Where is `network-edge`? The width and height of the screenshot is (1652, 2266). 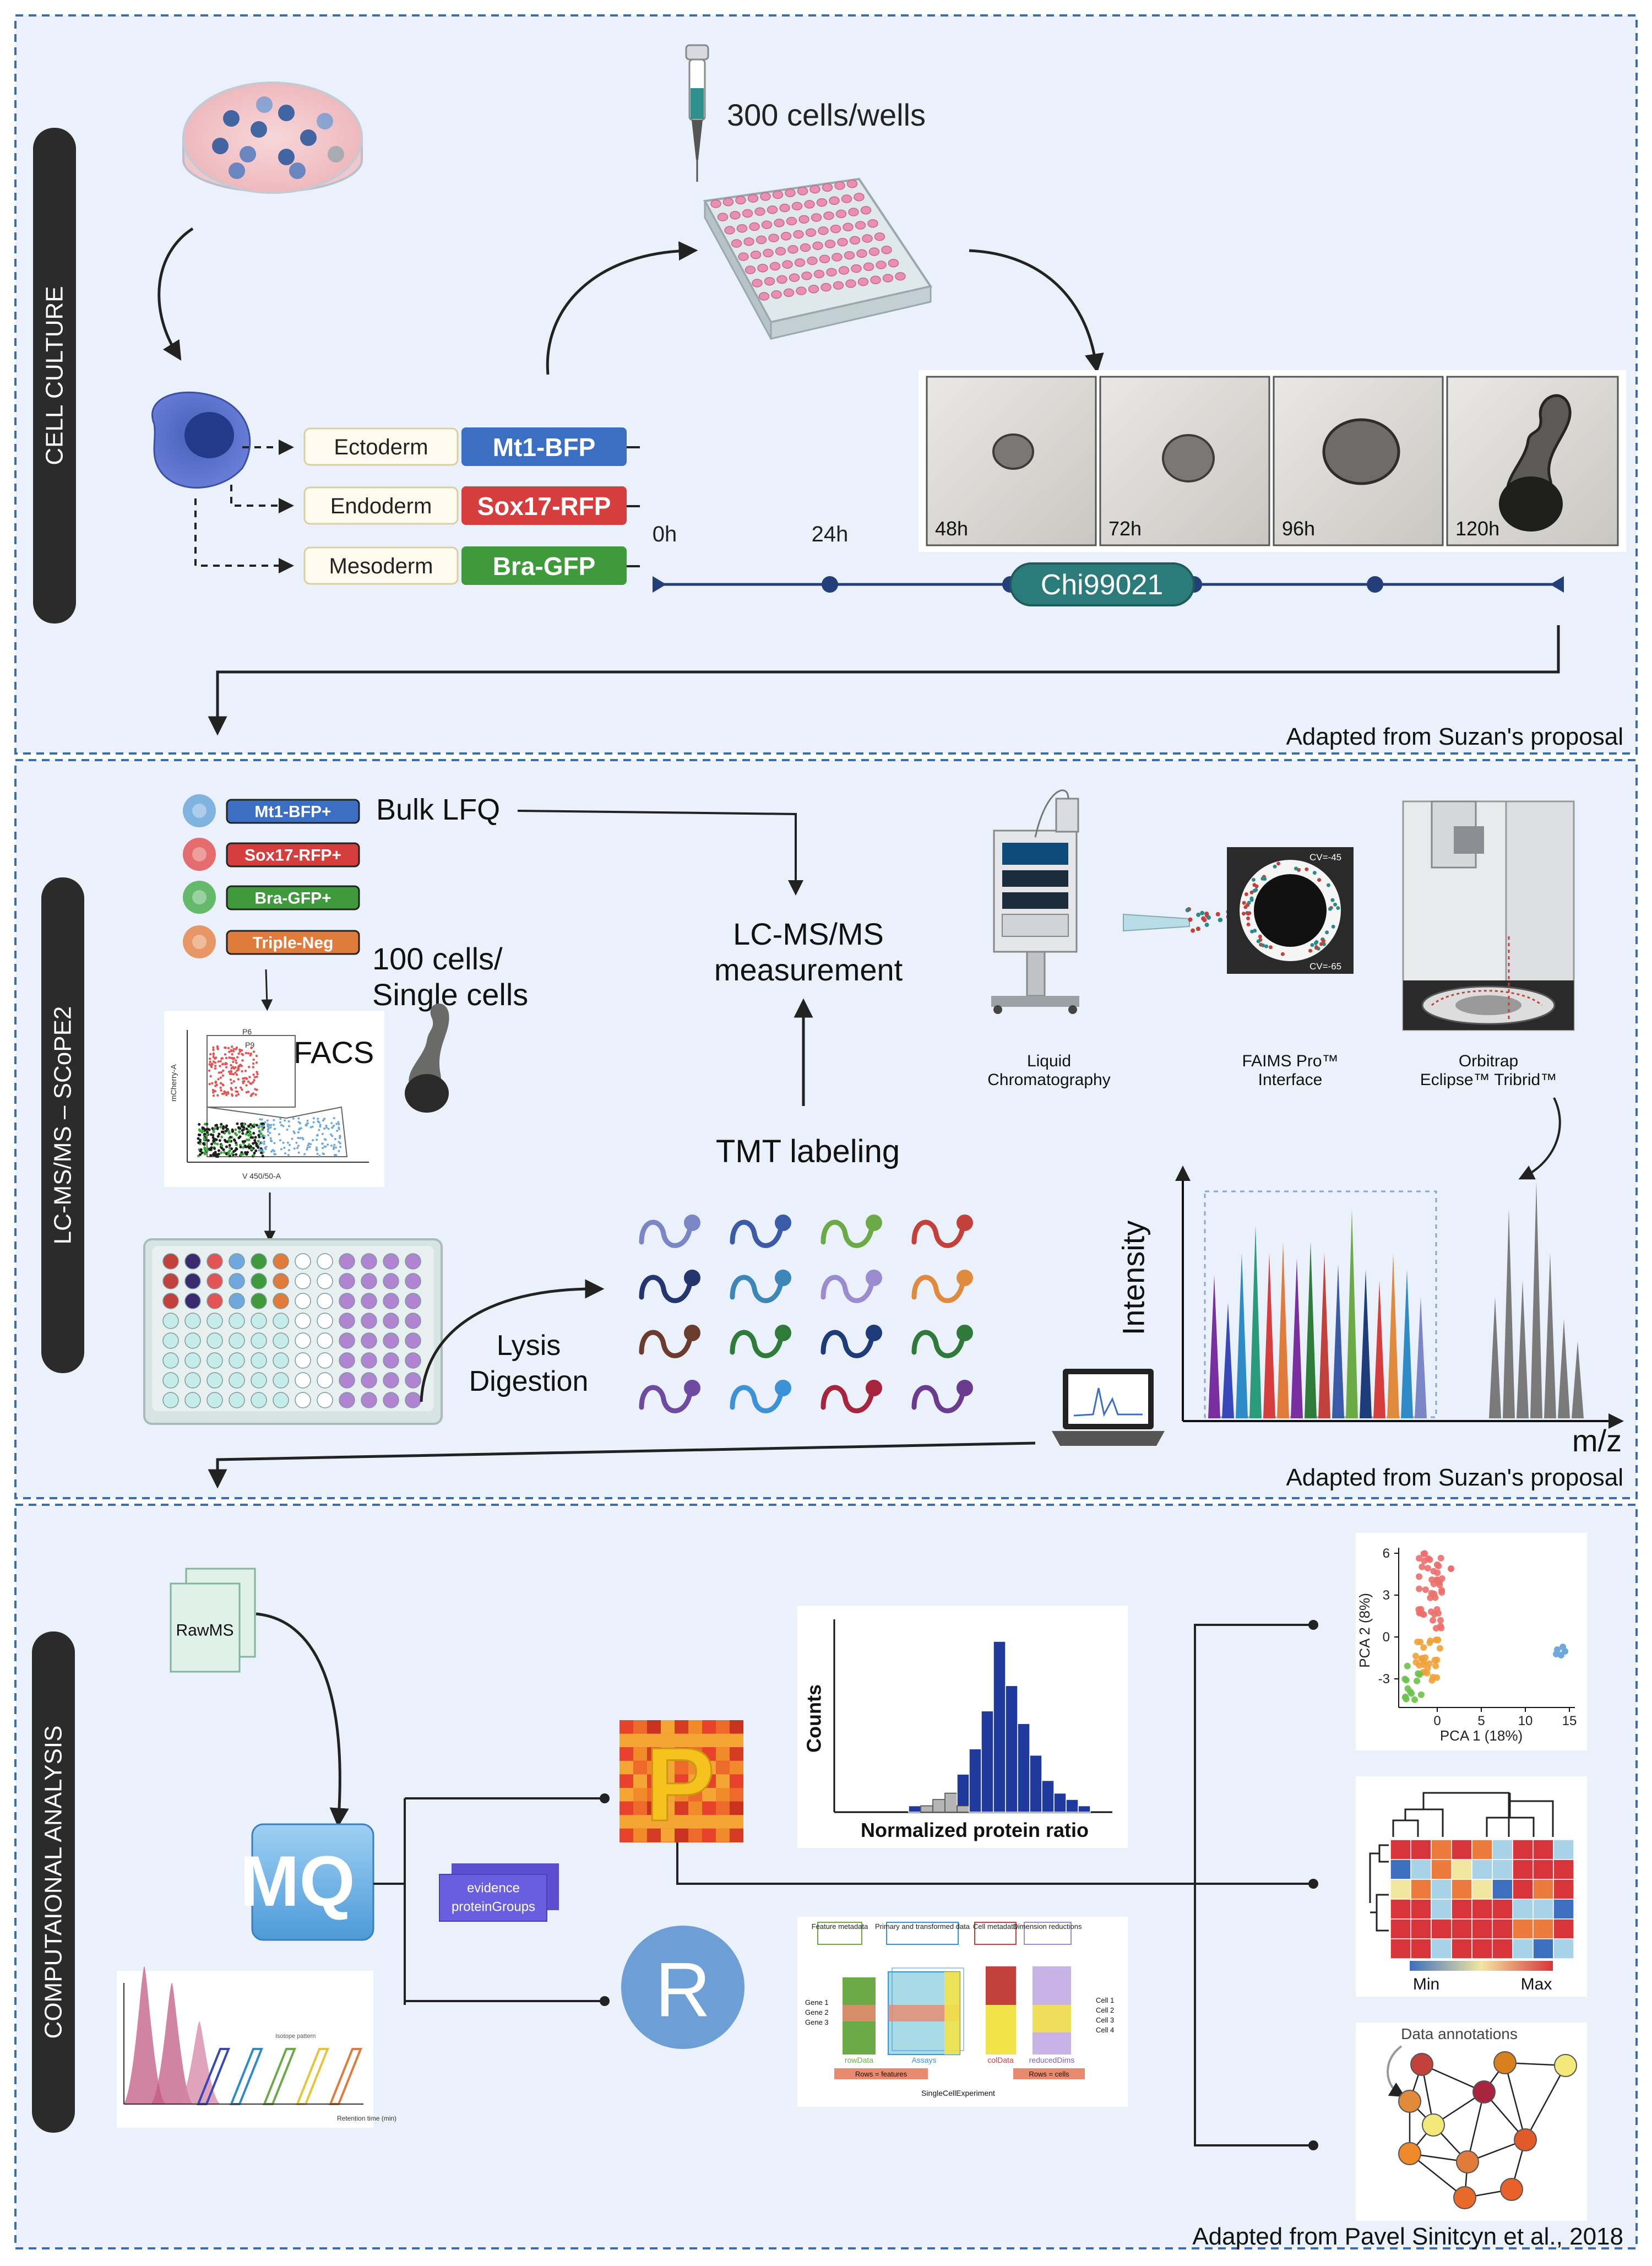 network-edge is located at coordinates (1545, 2102).